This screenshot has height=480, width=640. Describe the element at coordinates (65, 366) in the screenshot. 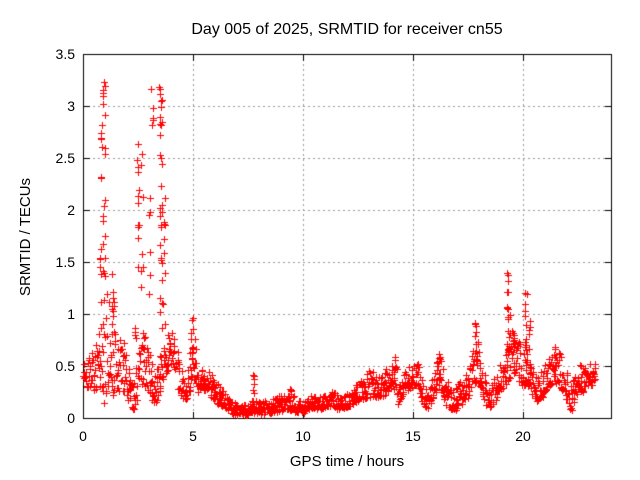

I see `y-tick-label: 0.5` at that location.